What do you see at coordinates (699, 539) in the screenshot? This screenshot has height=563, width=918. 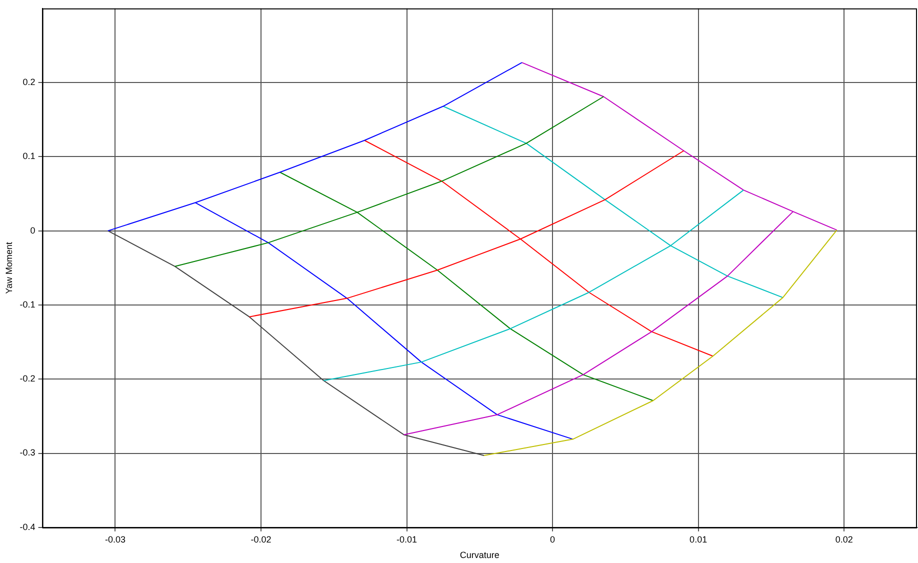 I see `x-tick-label: 0.01` at bounding box center [699, 539].